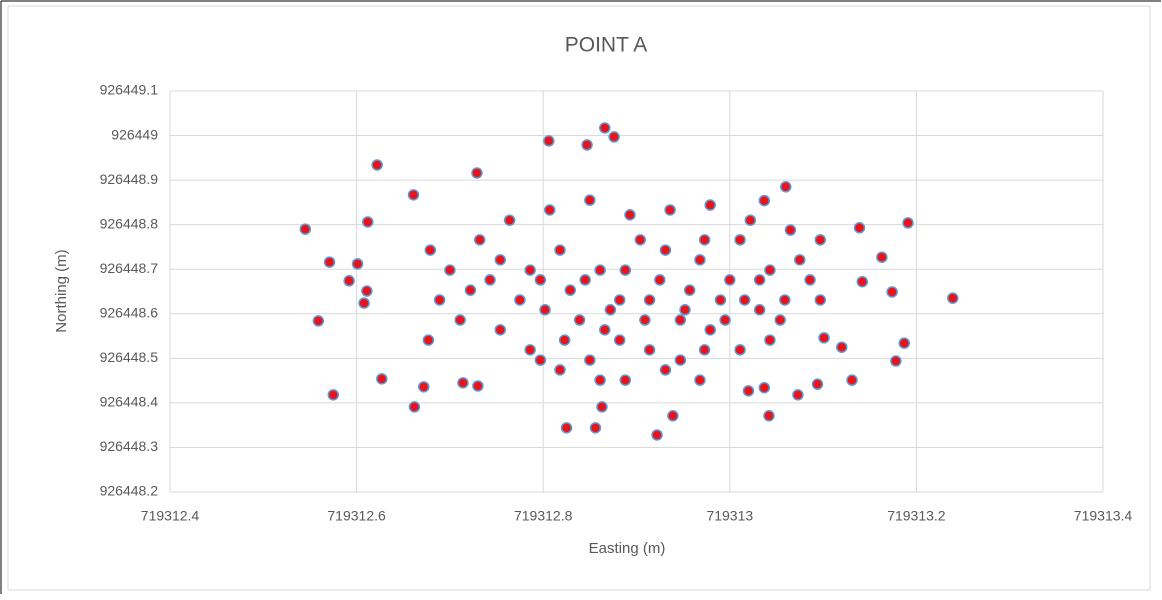  I want to click on x-axis-label: Easting (m), so click(627, 548).